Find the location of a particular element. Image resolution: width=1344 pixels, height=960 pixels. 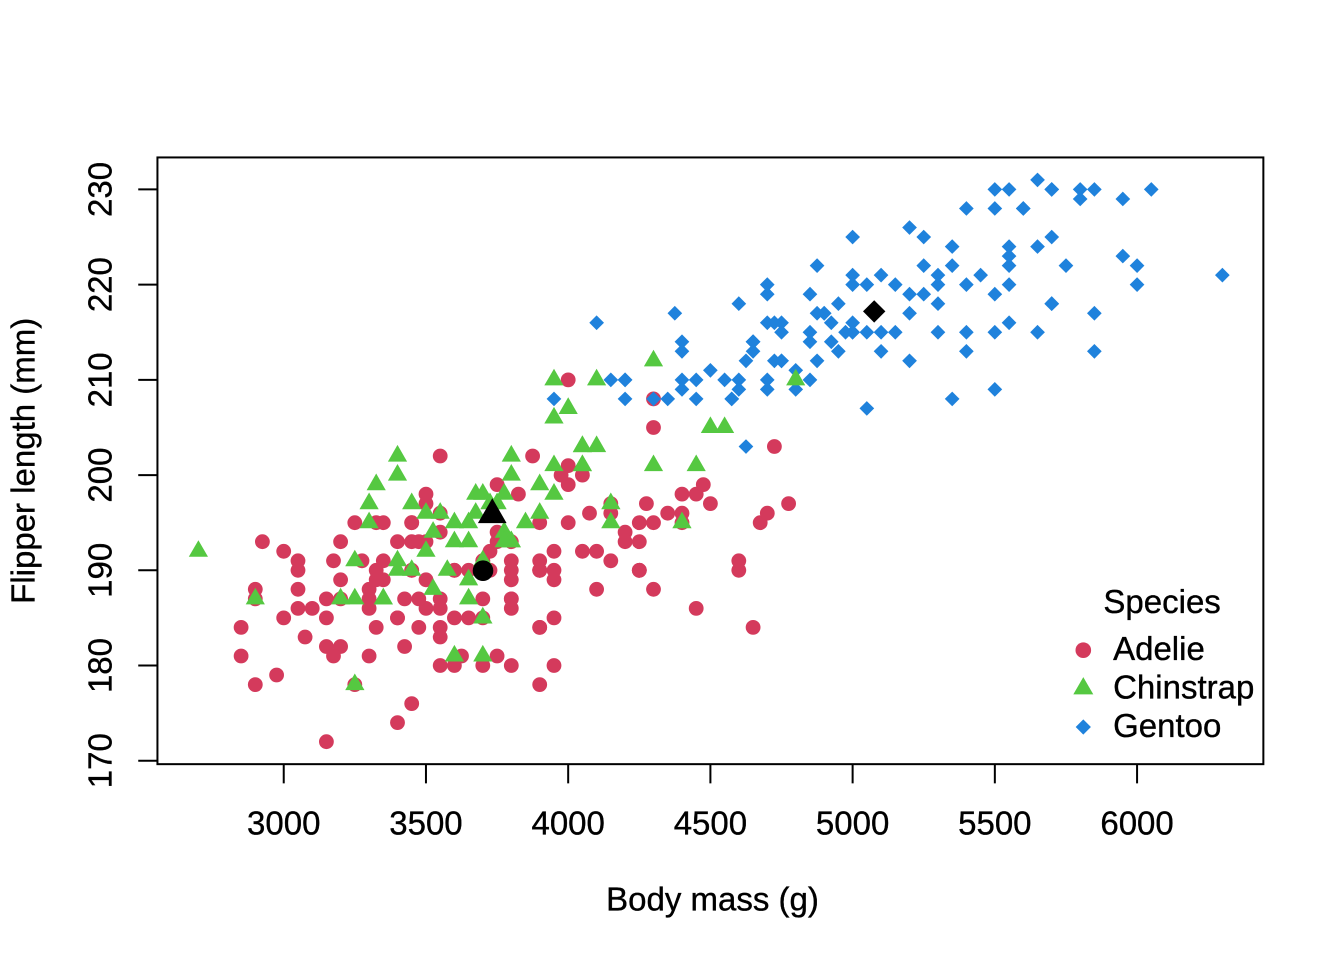

svg-text: 170 is located at coordinates (99, 760).